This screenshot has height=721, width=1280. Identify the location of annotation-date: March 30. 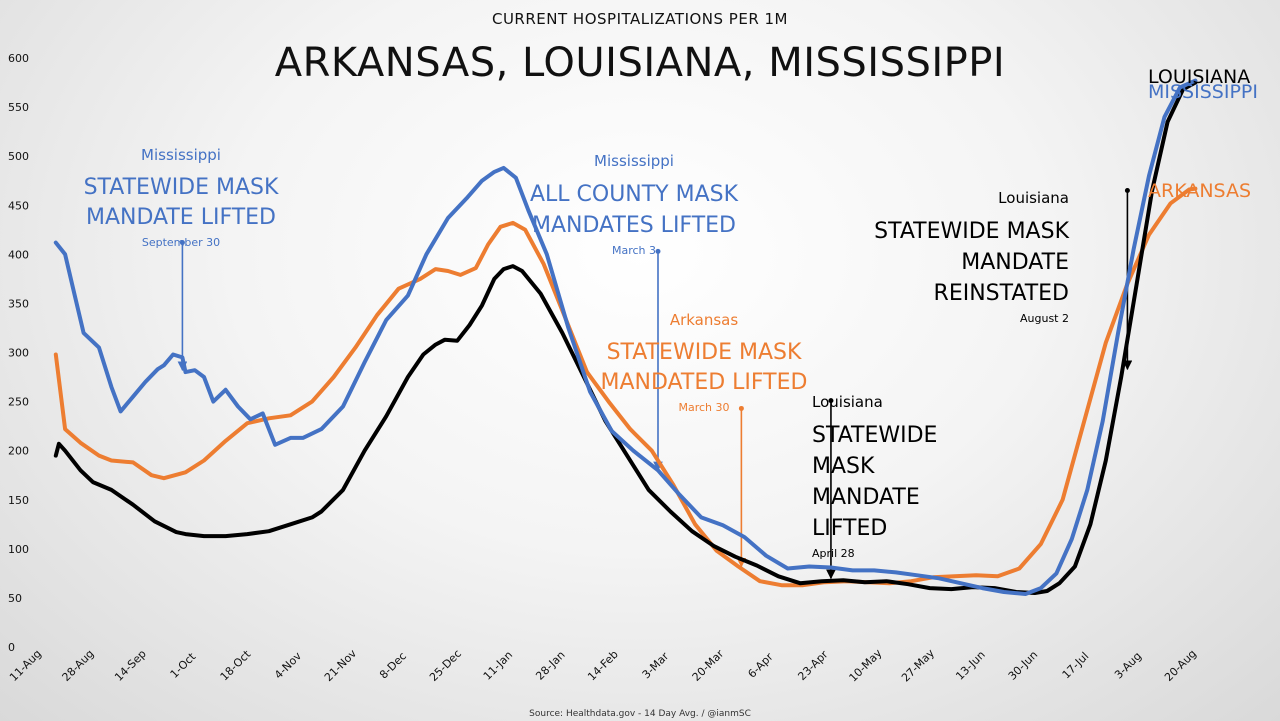
(703, 407).